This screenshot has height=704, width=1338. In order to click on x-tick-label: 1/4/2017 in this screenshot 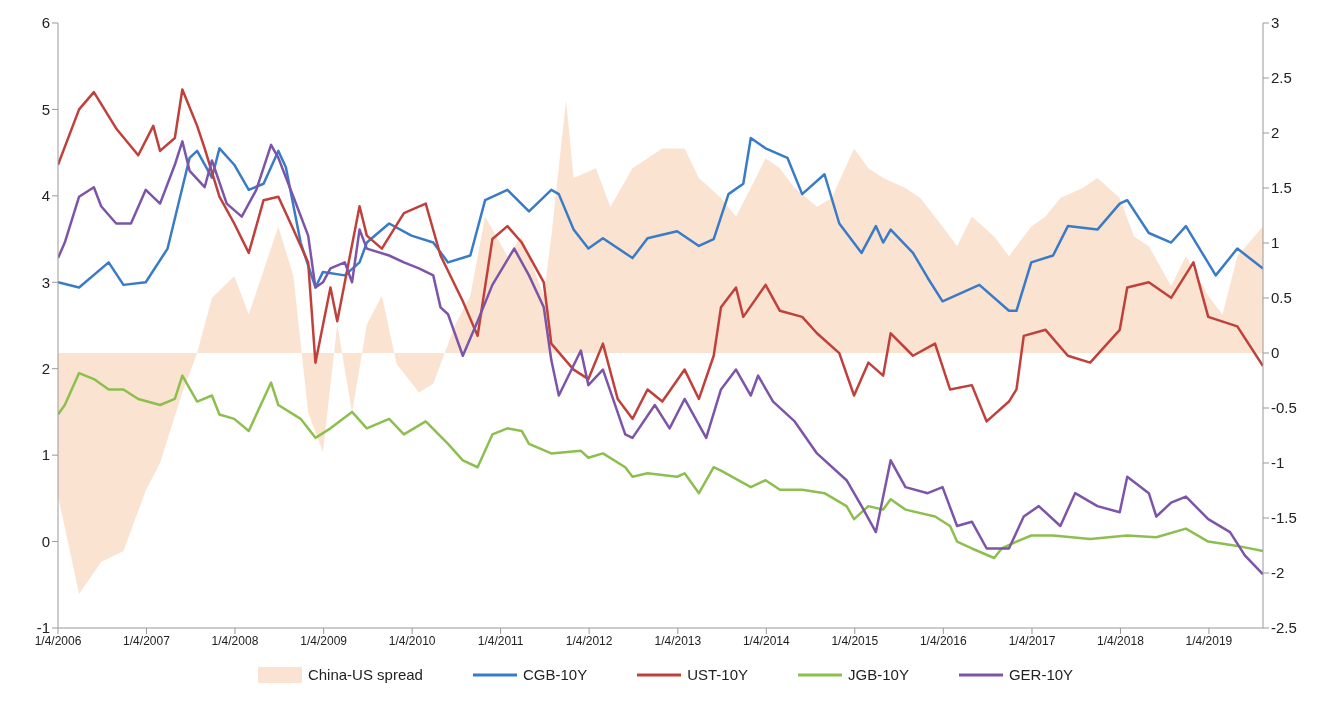, I will do `click(1032, 640)`.